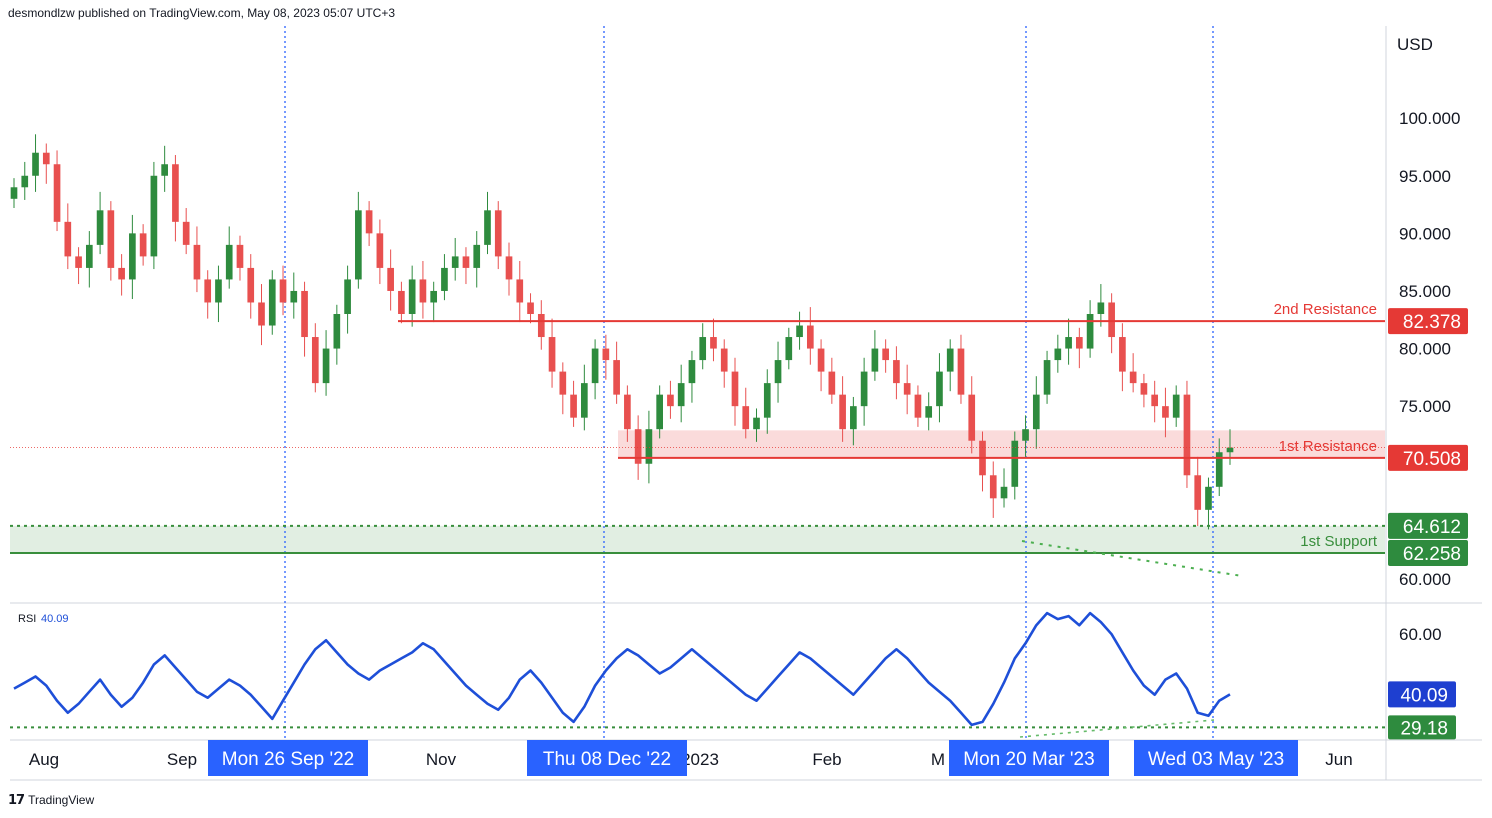  I want to click on resistance-zone, so click(1001, 444).